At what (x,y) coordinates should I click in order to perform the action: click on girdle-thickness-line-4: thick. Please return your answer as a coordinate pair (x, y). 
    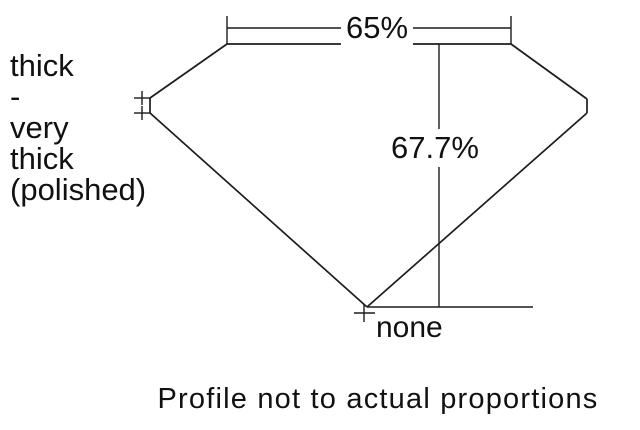
    Looking at the image, I should click on (42, 158).